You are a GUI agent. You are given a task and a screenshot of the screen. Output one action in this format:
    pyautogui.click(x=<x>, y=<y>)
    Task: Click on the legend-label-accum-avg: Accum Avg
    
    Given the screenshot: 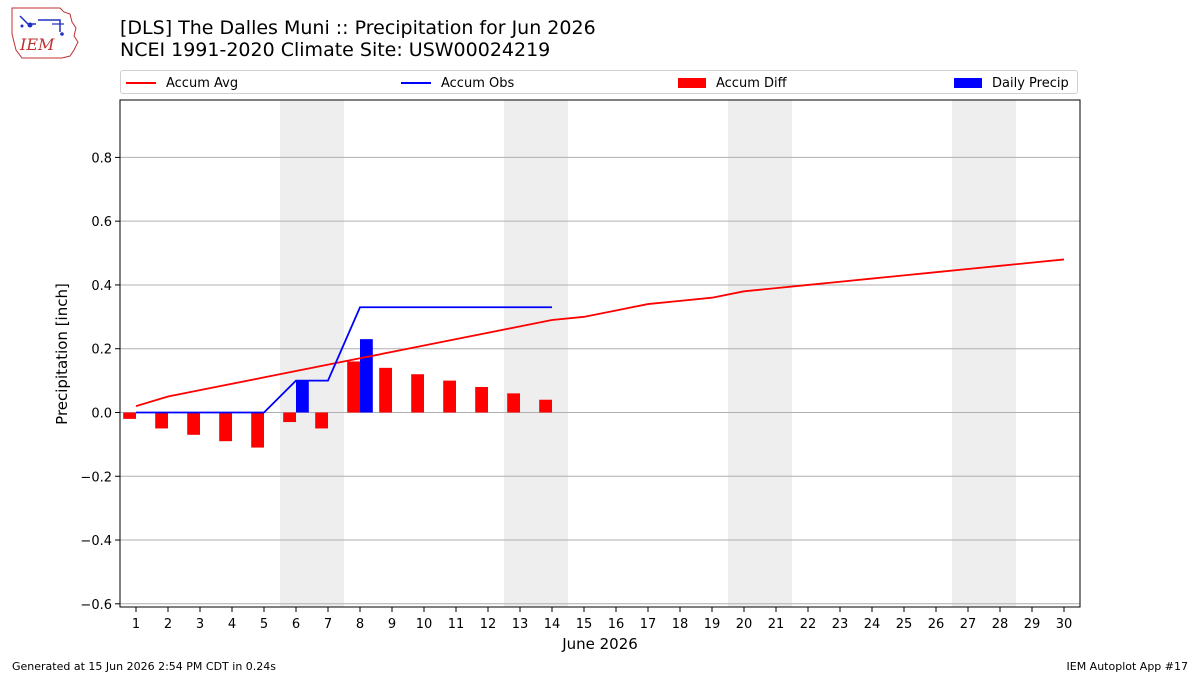 What is the action you would take?
    pyautogui.click(x=202, y=83)
    